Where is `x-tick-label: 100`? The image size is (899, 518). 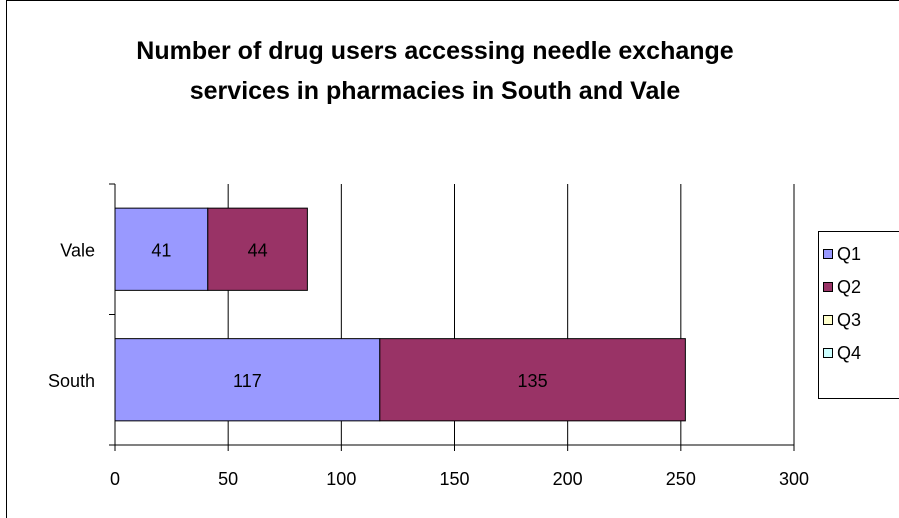 x-tick-label: 100 is located at coordinates (341, 479).